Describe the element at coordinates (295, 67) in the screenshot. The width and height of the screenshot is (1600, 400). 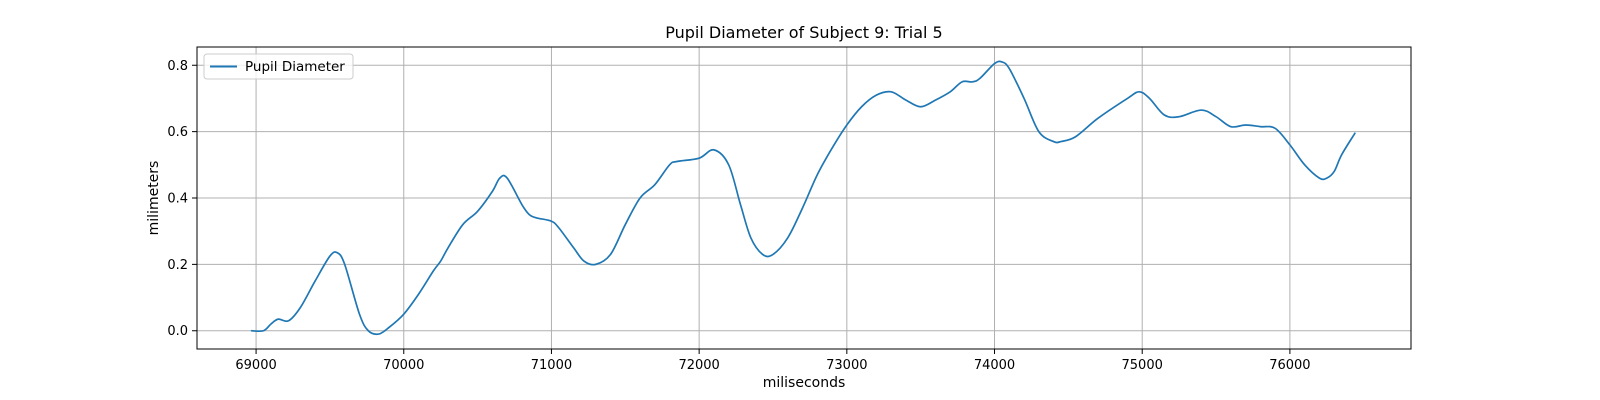
I see `legend-label: Pupil Diameter` at that location.